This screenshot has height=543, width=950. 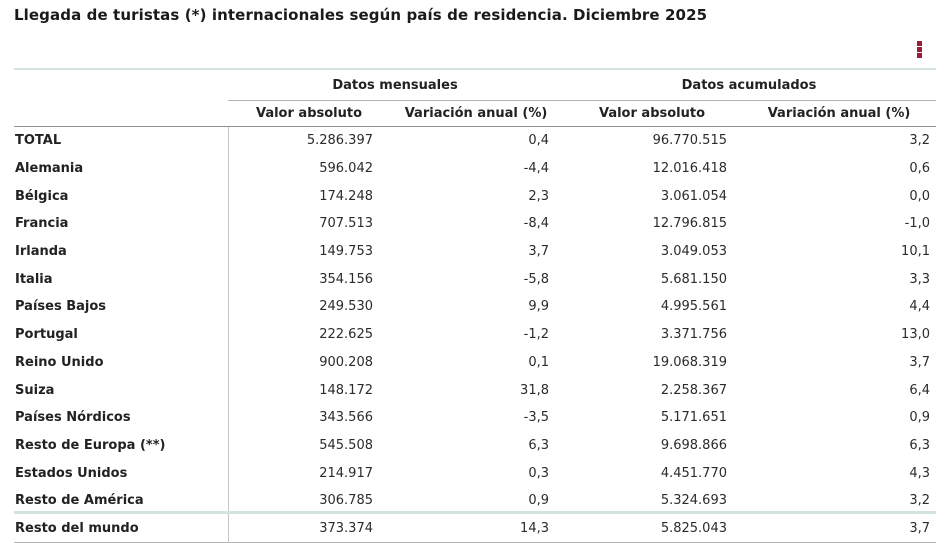 I want to click on table-row: Resto de América 306.785 0,9 5.324.693 3,2, so click(x=475, y=500).